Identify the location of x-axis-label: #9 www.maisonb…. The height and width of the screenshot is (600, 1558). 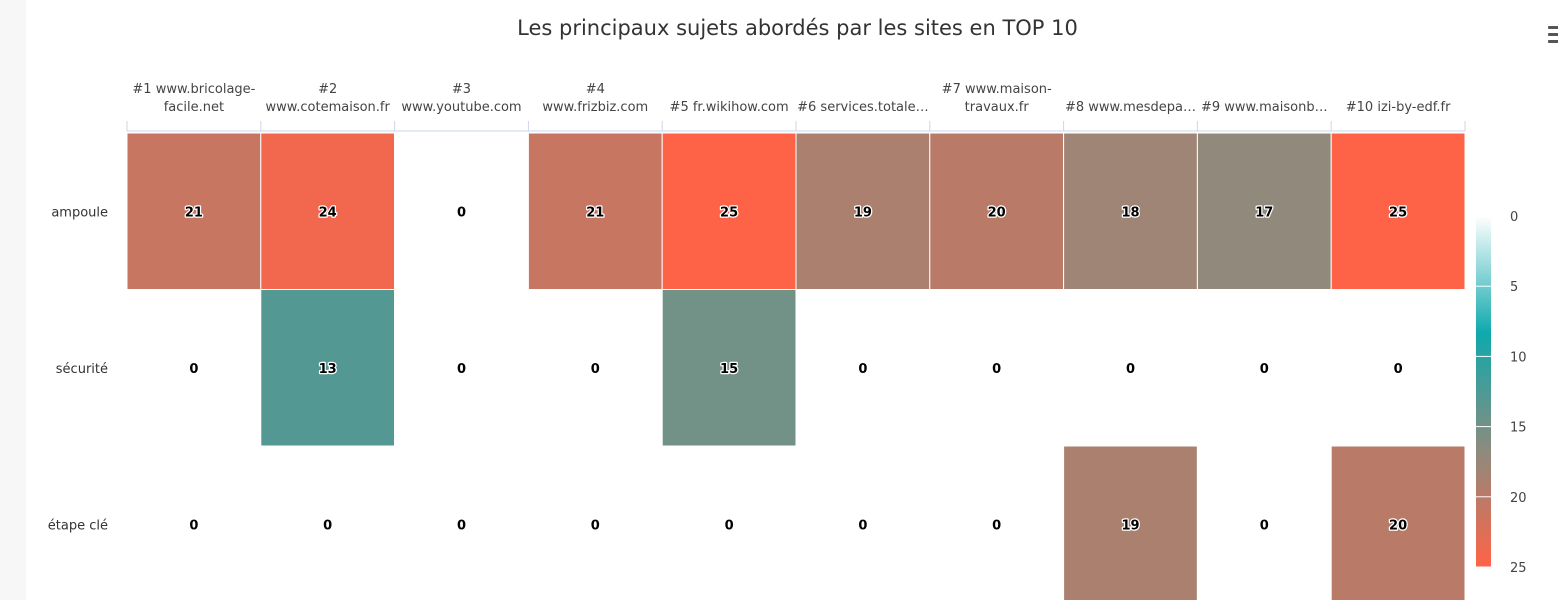
(1264, 107).